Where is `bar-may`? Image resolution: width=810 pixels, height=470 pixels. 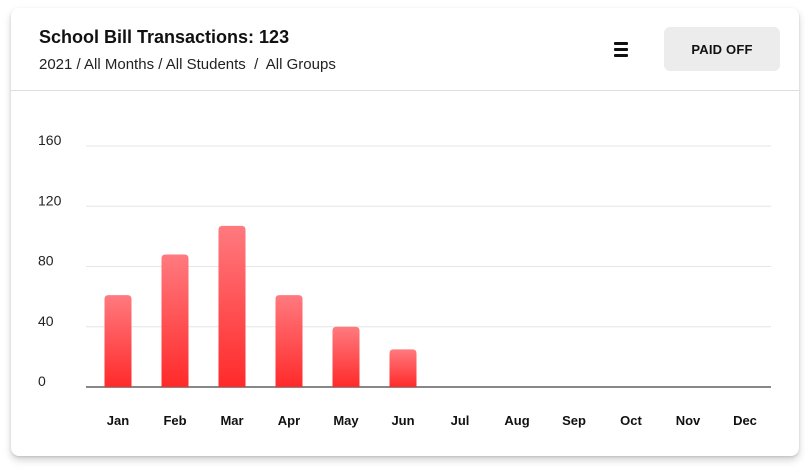
bar-may is located at coordinates (346, 356).